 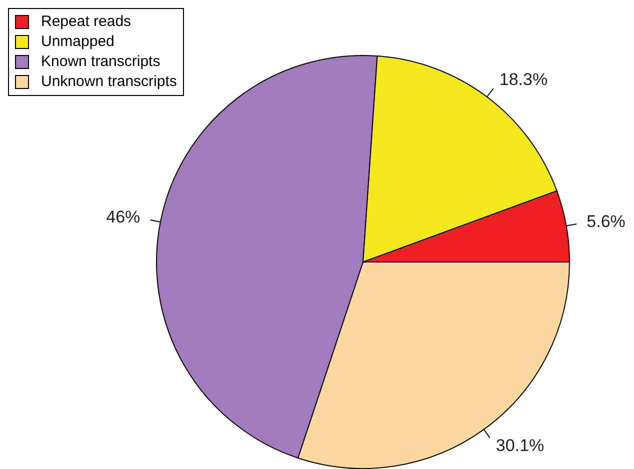 What do you see at coordinates (520, 445) in the screenshot?
I see `data-label: 30.1%` at bounding box center [520, 445].